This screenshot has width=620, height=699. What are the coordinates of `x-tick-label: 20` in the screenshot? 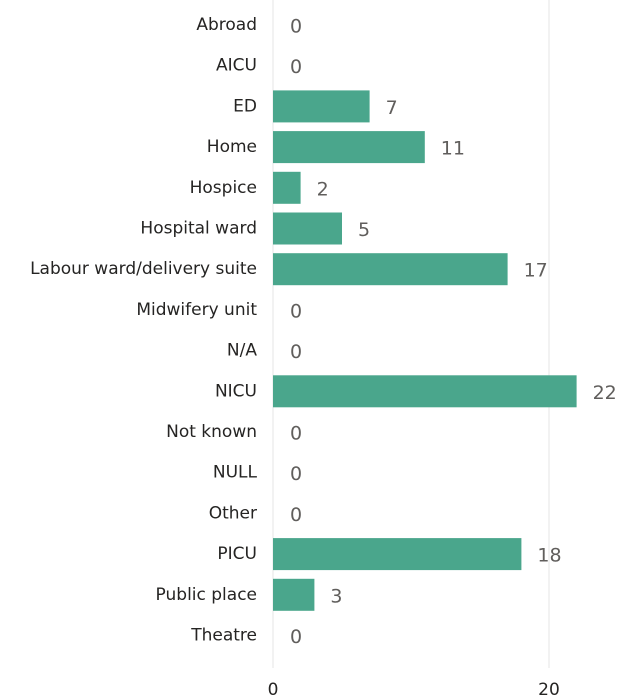 It's located at (549, 689).